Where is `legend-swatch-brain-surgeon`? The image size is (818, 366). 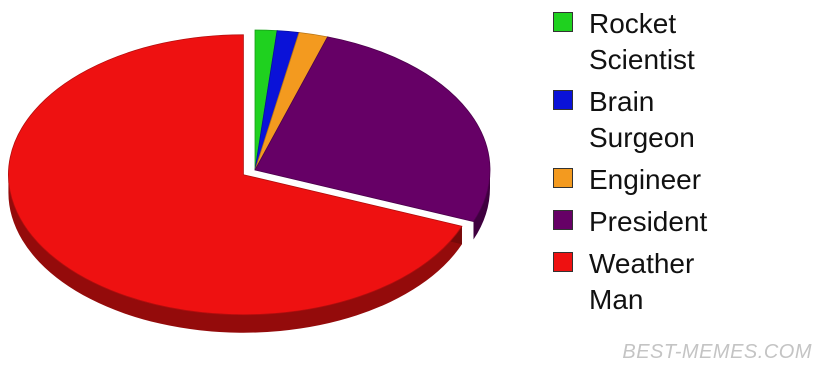 legend-swatch-brain-surgeon is located at coordinates (563, 100).